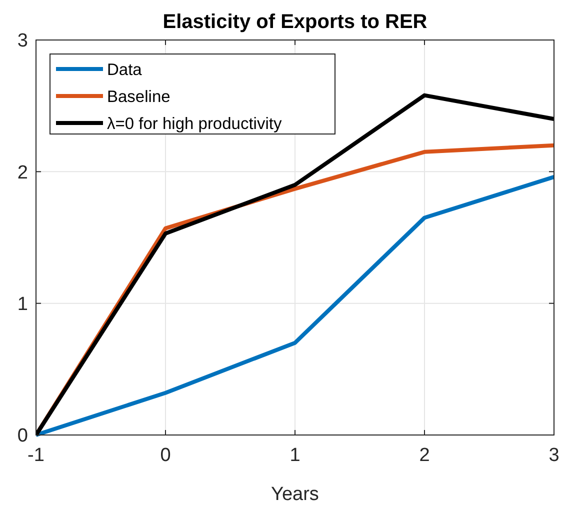  I want to click on x-tick-label: 0, so click(165, 455).